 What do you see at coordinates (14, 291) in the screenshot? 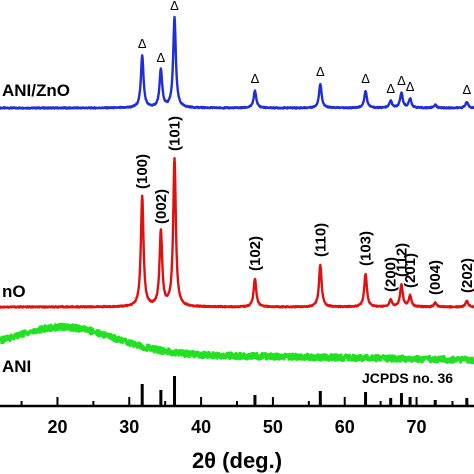
I see `series-label: nO` at bounding box center [14, 291].